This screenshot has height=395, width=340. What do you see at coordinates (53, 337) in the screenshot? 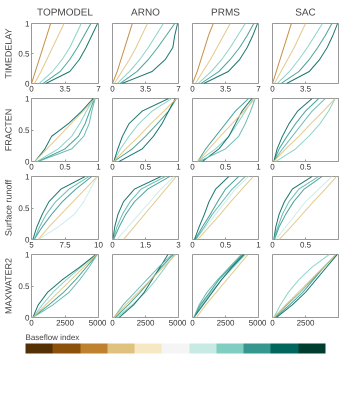
I see `color-bar-title: Baseflow index` at bounding box center [53, 337].